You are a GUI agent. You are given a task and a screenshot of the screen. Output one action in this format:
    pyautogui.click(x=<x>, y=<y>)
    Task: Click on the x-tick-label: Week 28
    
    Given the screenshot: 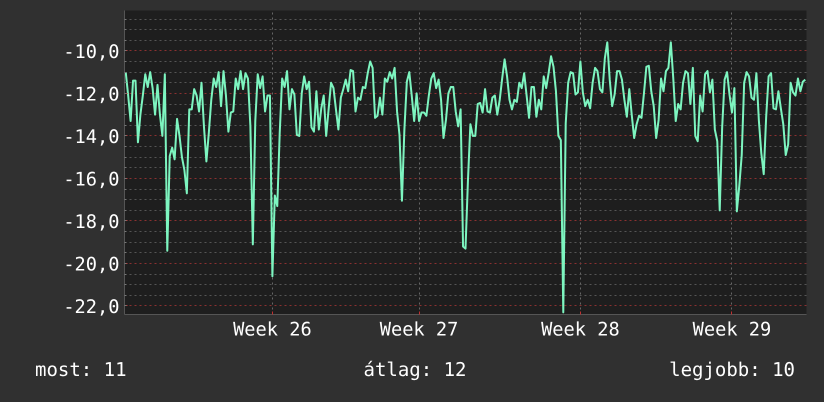 What is the action you would take?
    pyautogui.click(x=580, y=330)
    